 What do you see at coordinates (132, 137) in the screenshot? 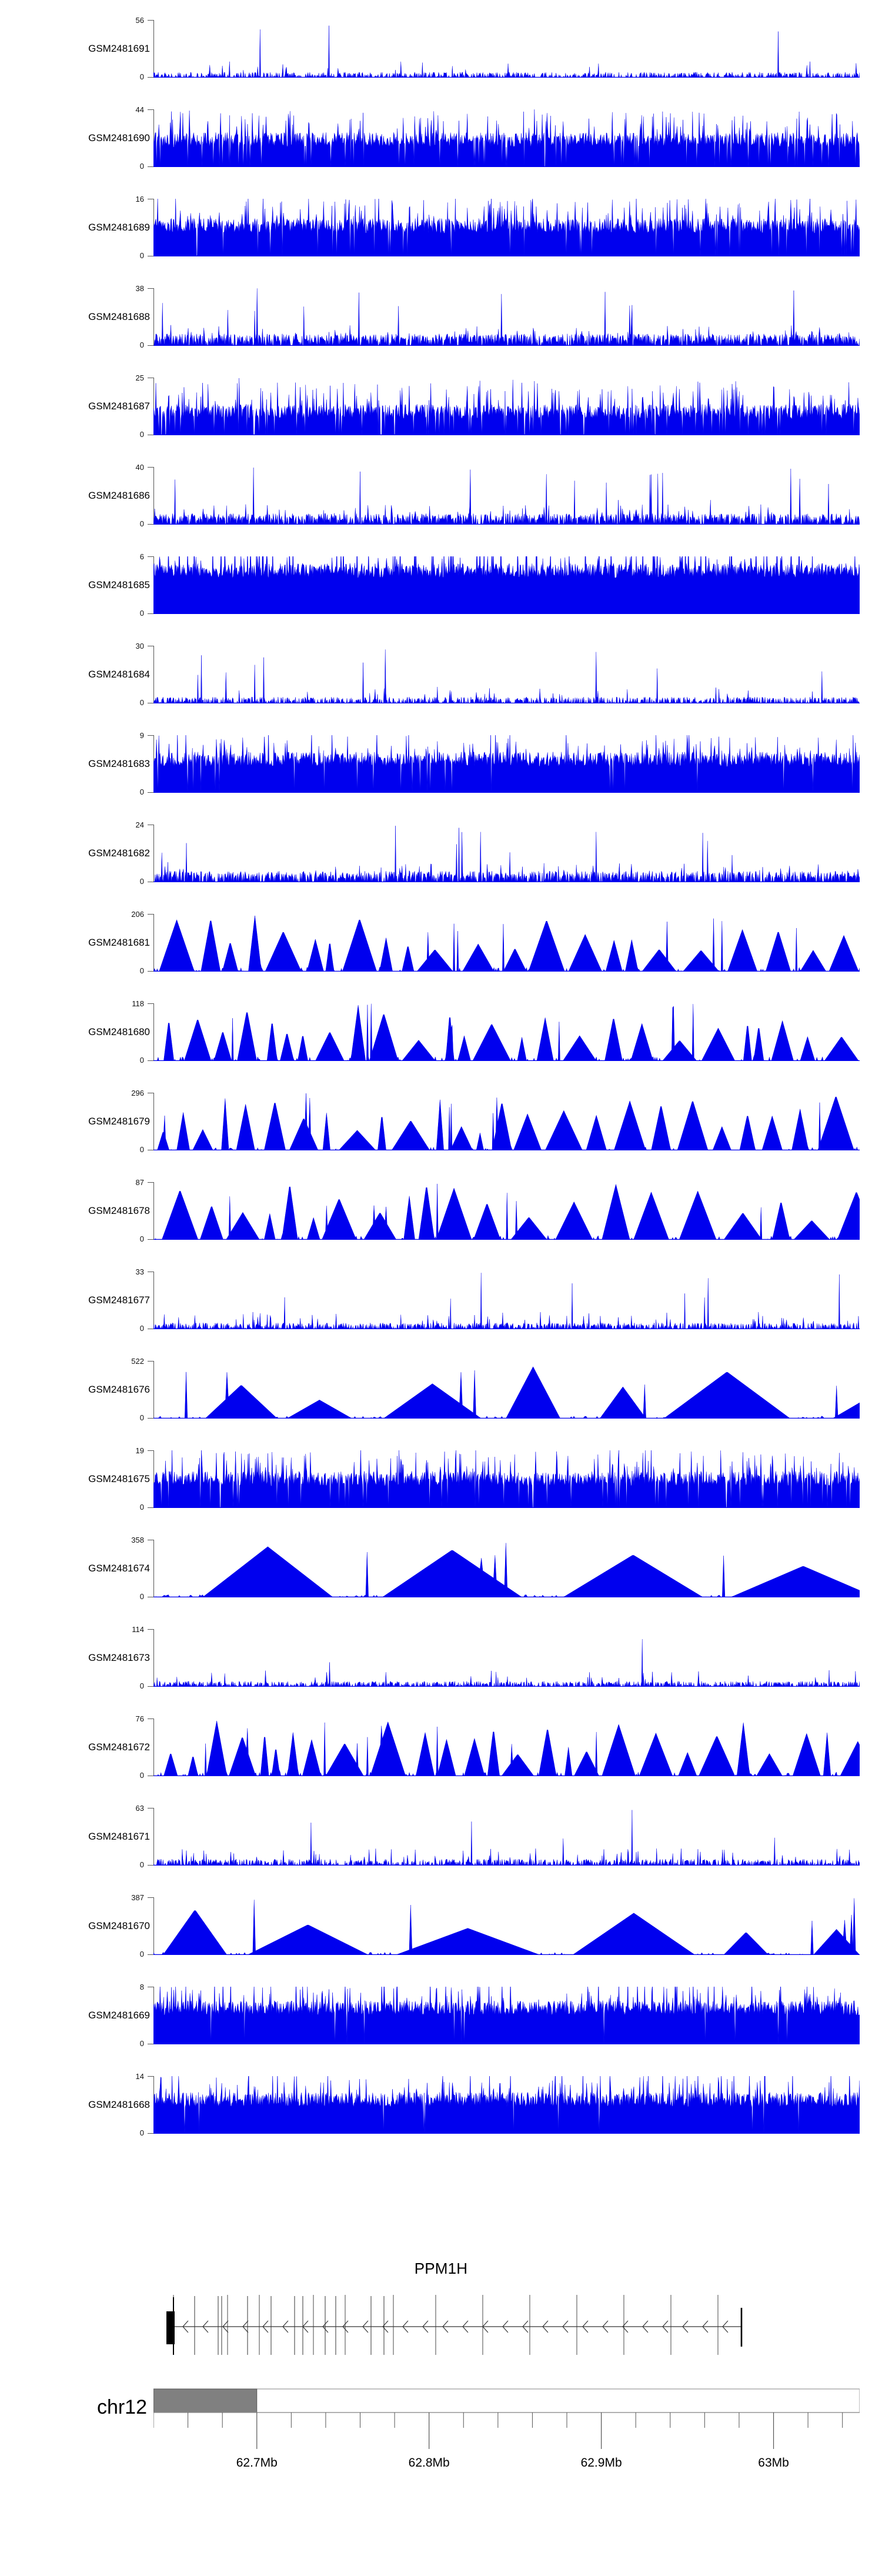
I see `track-y-axis: 44 0` at bounding box center [132, 137].